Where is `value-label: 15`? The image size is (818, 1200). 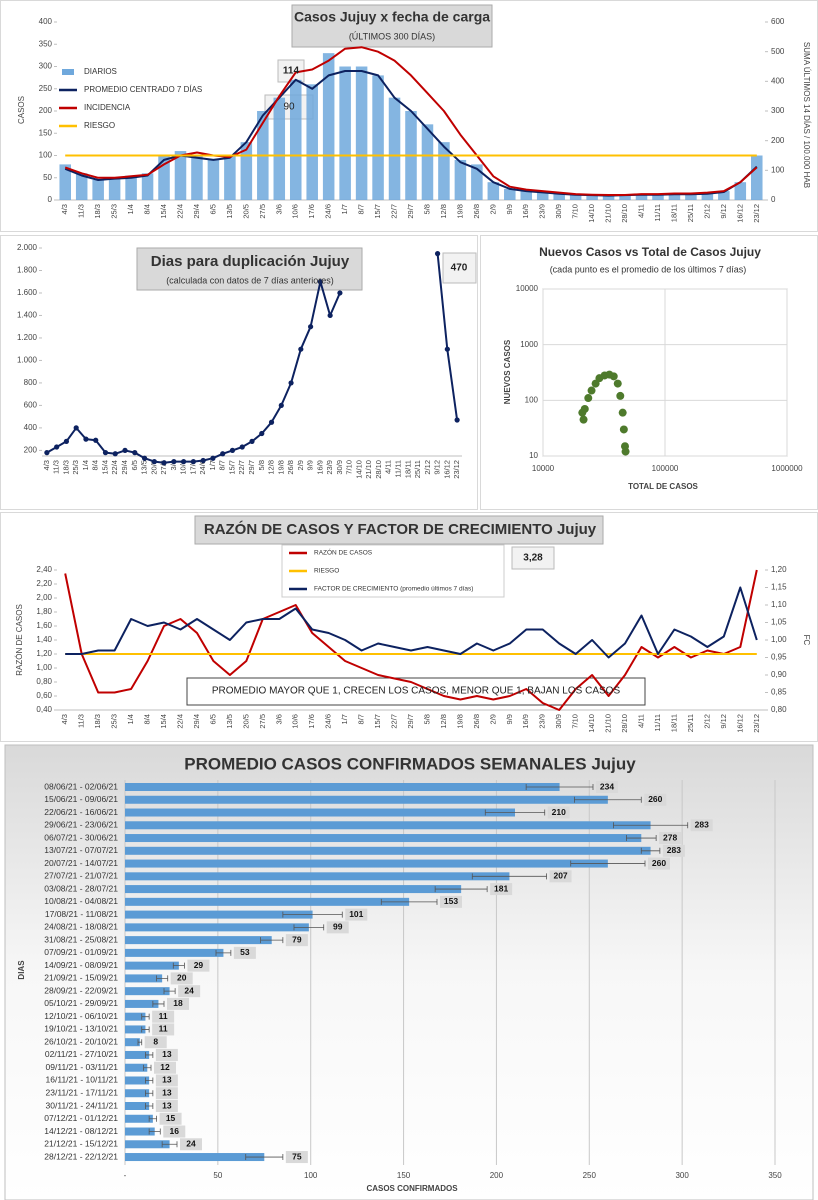 value-label: 15 is located at coordinates (171, 1118).